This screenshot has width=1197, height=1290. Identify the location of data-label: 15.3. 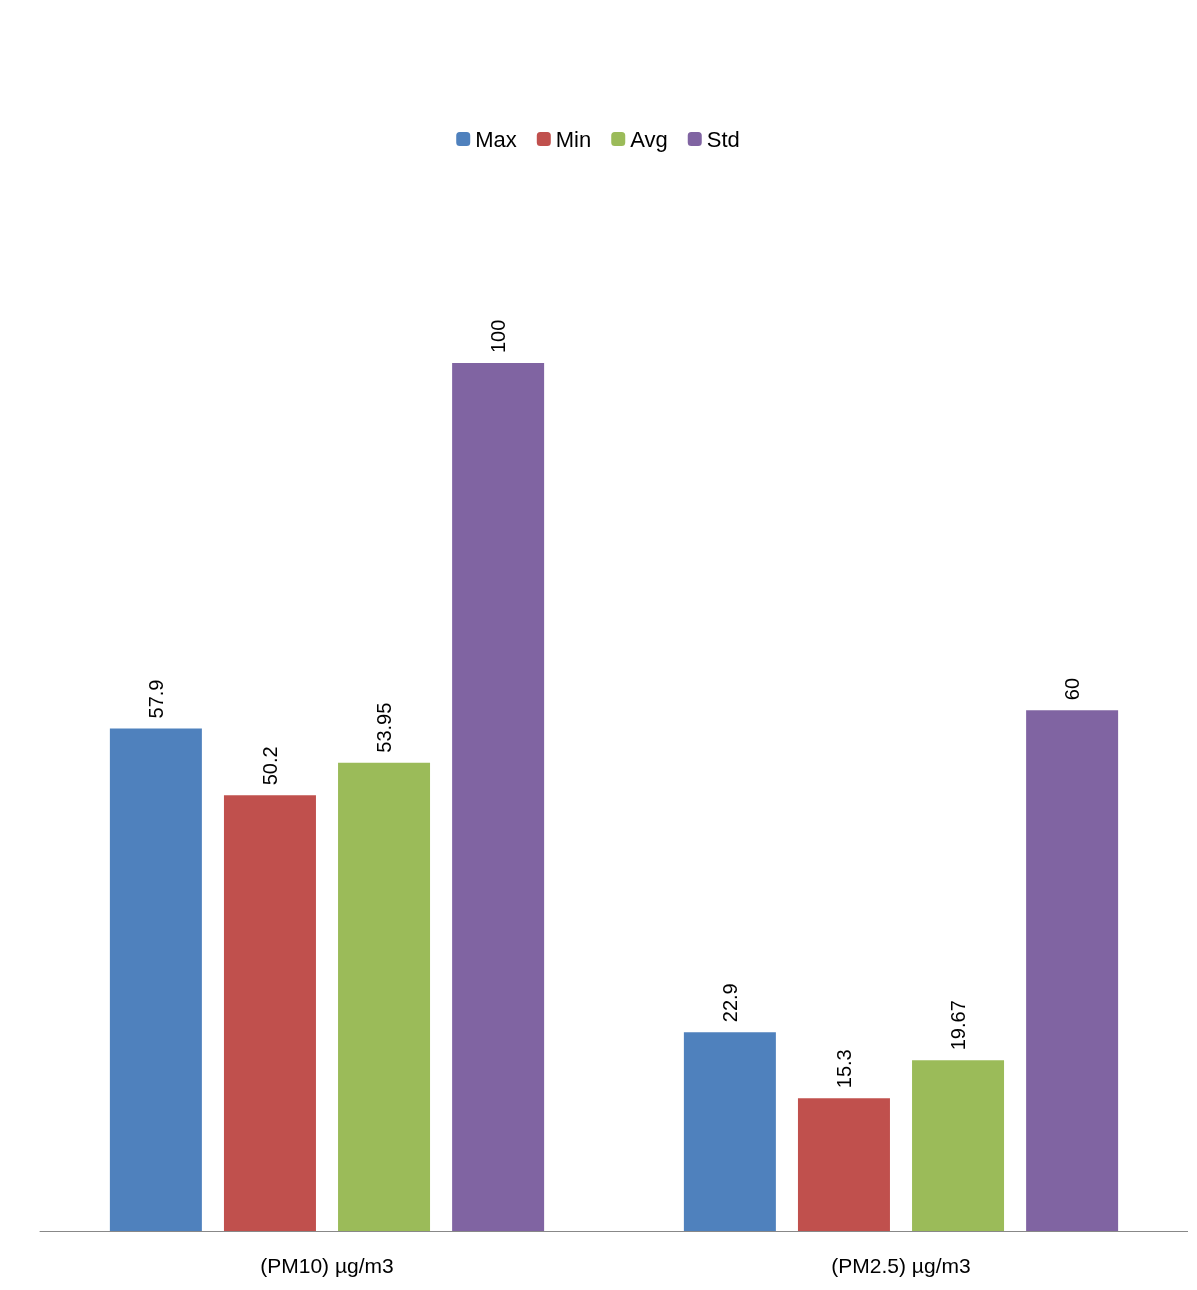
(843, 1069).